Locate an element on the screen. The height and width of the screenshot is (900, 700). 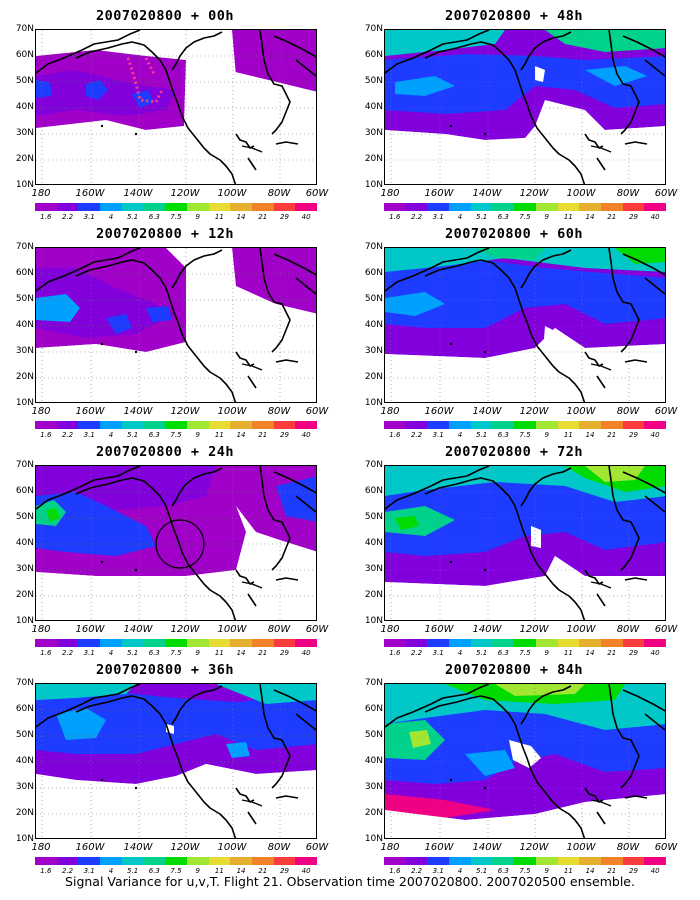
longitude-label: 60W is located at coordinates (666, 193).